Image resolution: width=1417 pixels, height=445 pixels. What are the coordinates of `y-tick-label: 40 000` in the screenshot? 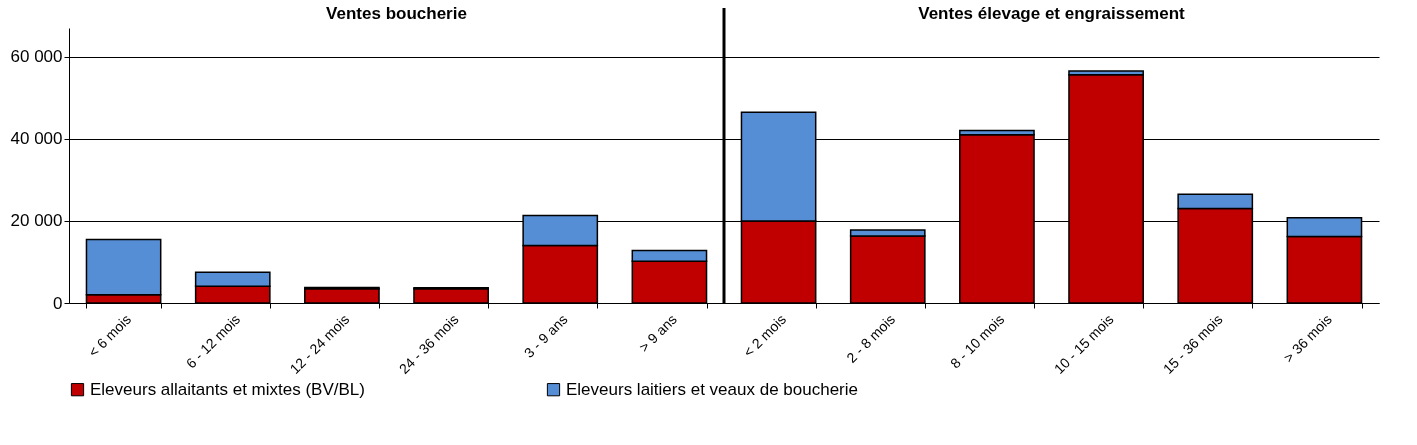 It's located at (36, 139).